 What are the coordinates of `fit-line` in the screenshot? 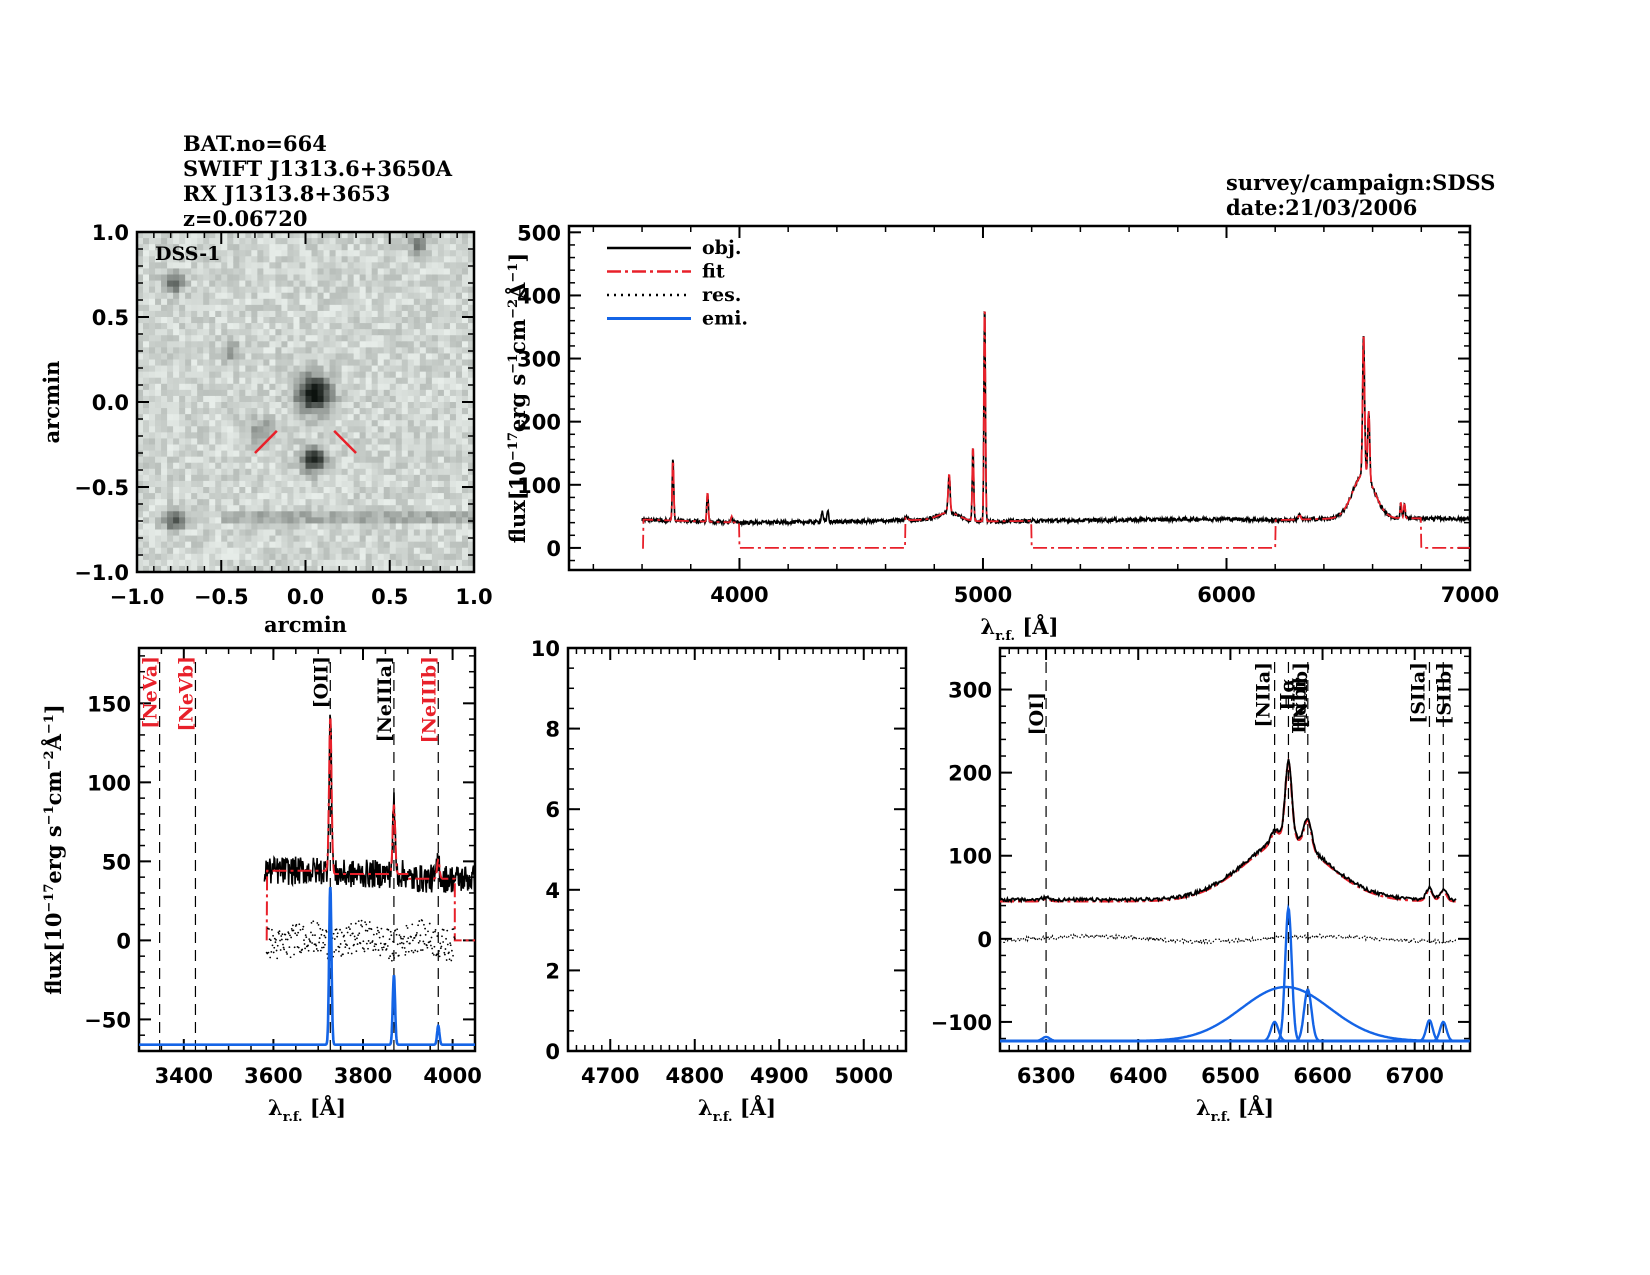 It's located at (1228, 830).